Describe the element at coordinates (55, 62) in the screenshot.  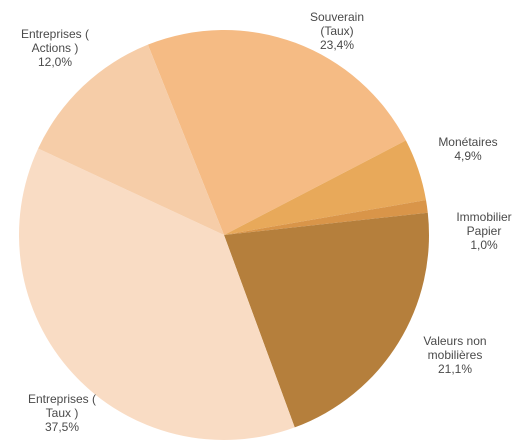
I see `value-label: 12,0%` at that location.